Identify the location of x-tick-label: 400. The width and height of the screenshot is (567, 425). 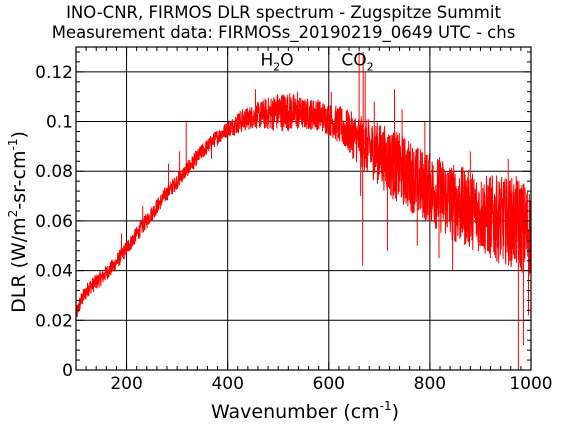
(227, 384).